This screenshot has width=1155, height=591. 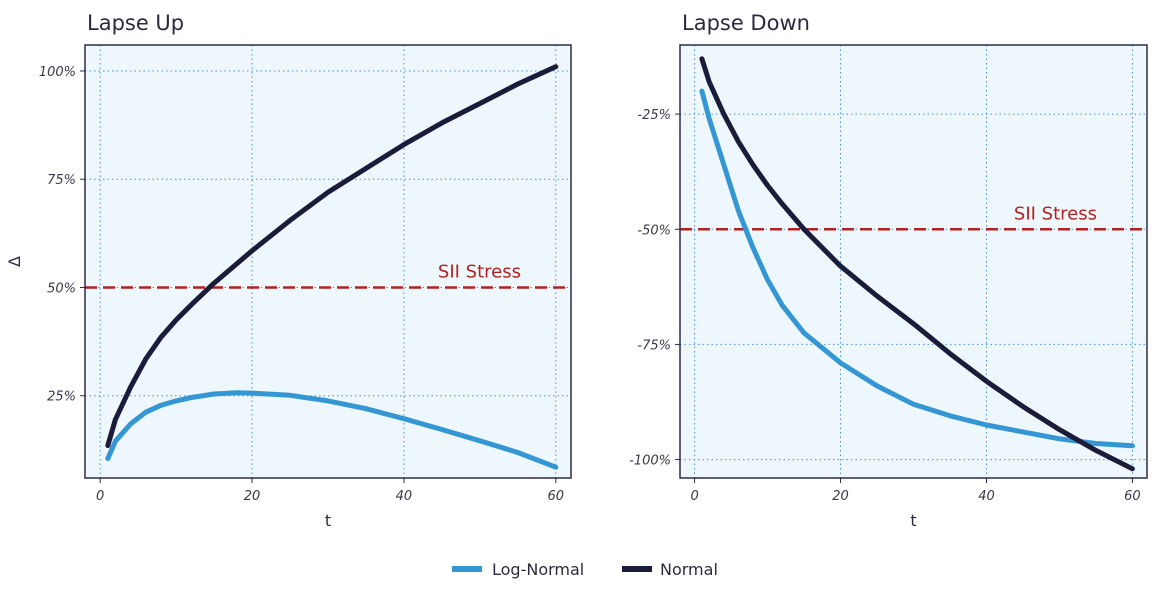 I want to click on y-tick-label: 100%, so click(x=57, y=72).